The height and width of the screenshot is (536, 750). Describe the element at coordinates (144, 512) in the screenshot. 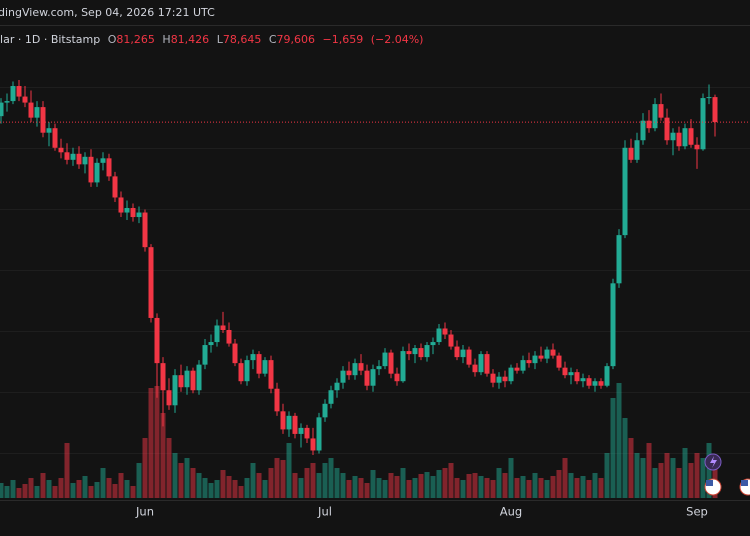

I see `x-tick-label: Jun` at that location.